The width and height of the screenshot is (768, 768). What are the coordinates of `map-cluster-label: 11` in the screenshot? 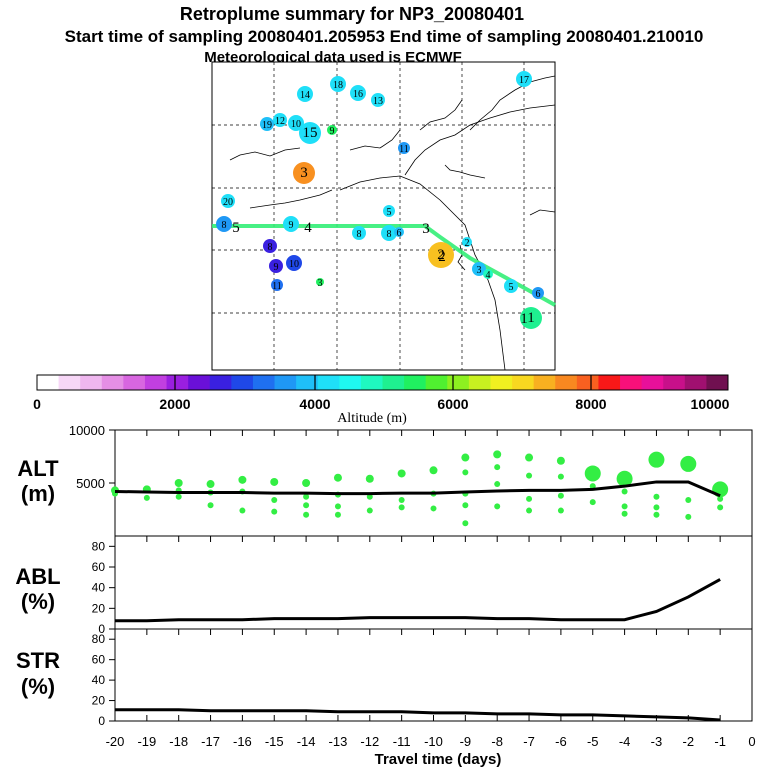 It's located at (404, 149).